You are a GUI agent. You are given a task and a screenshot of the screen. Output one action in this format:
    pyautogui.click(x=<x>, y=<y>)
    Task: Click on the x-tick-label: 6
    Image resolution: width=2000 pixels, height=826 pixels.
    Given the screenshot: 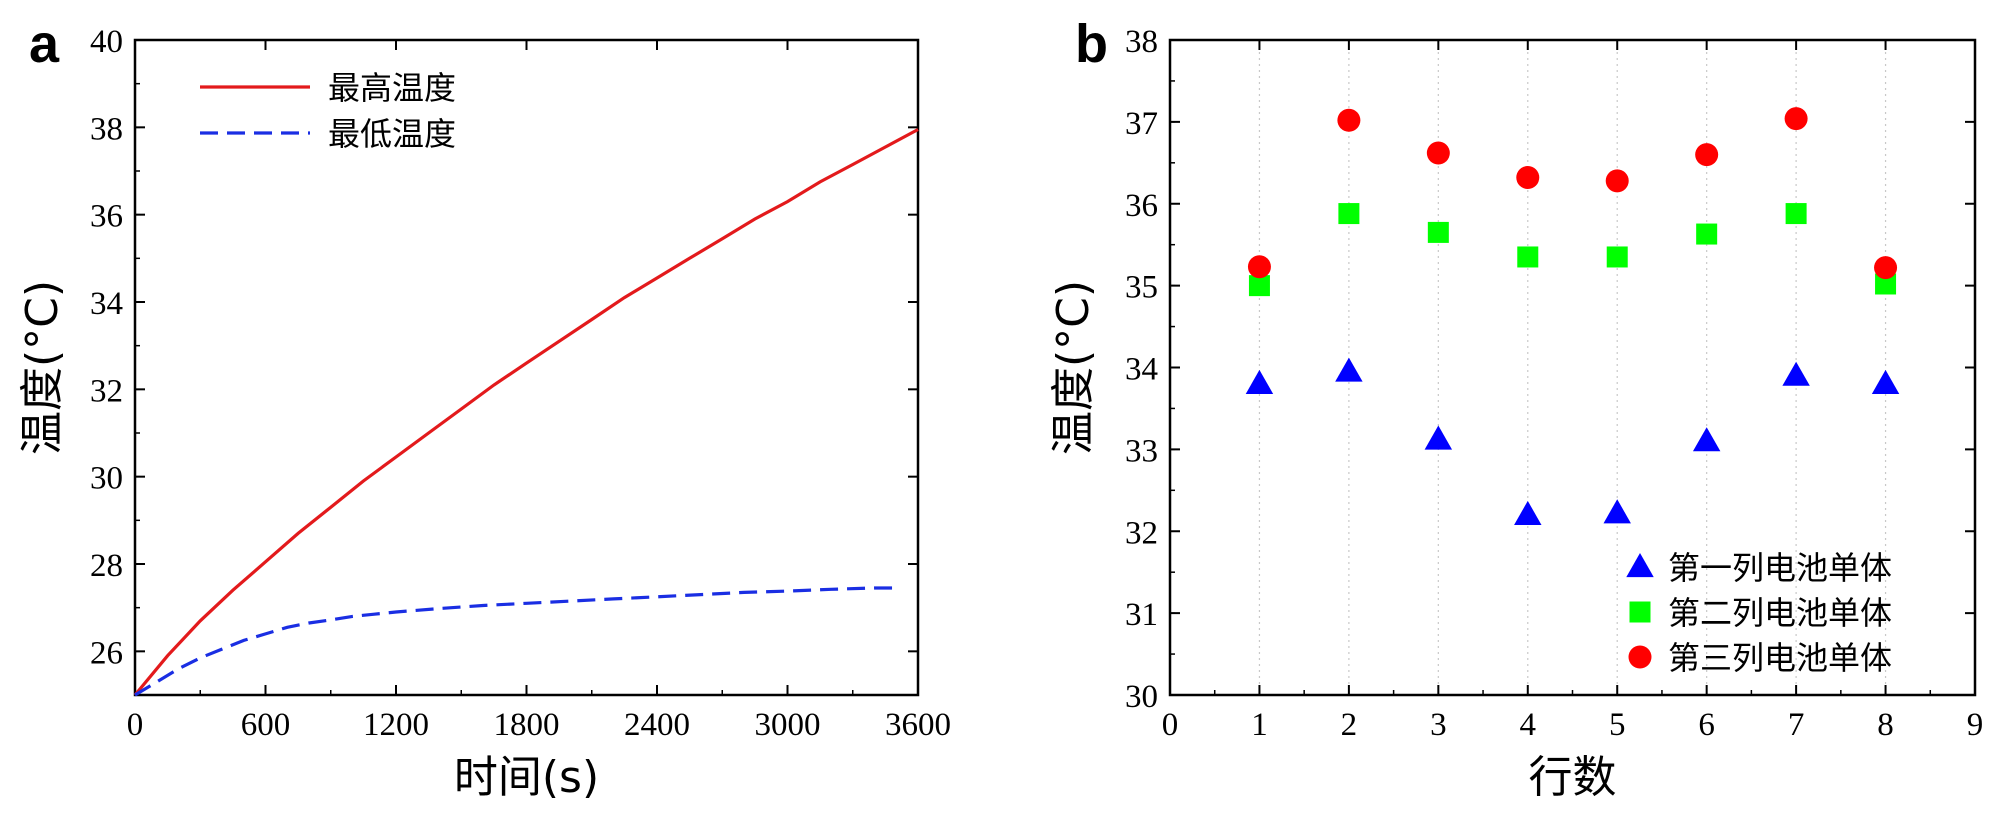 What is the action you would take?
    pyautogui.click(x=1706, y=725)
    